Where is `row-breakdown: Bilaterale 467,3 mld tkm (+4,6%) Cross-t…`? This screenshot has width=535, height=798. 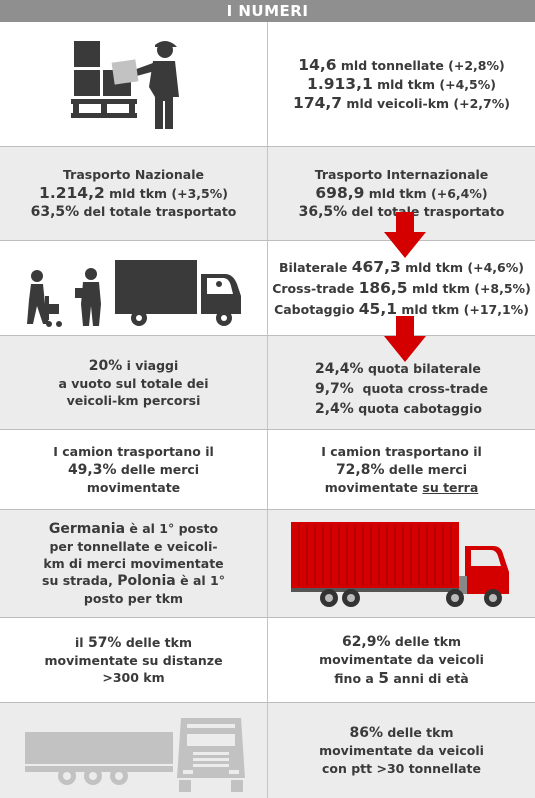
row-breakdown: Bilaterale 467,3 mld tkm (+4,6%) Cross-t… is located at coordinates (267, 288).